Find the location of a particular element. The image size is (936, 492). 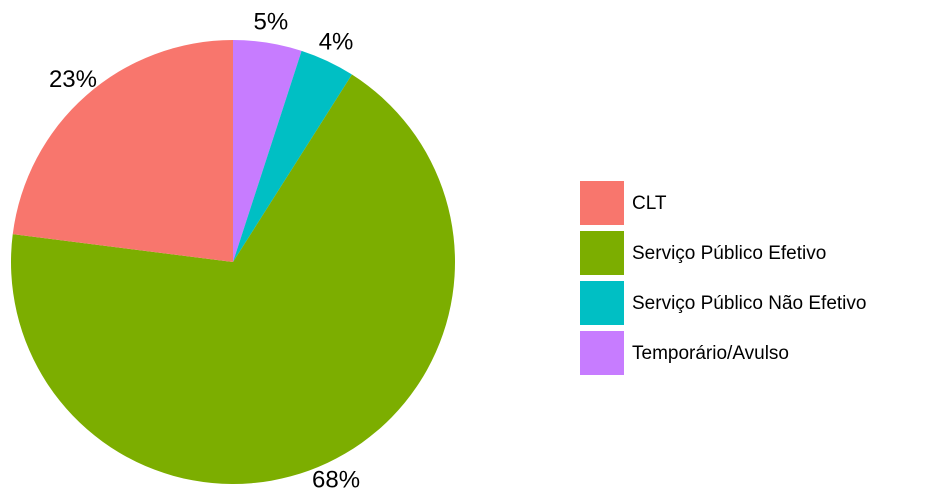

slice-label: 5% is located at coordinates (271, 21).